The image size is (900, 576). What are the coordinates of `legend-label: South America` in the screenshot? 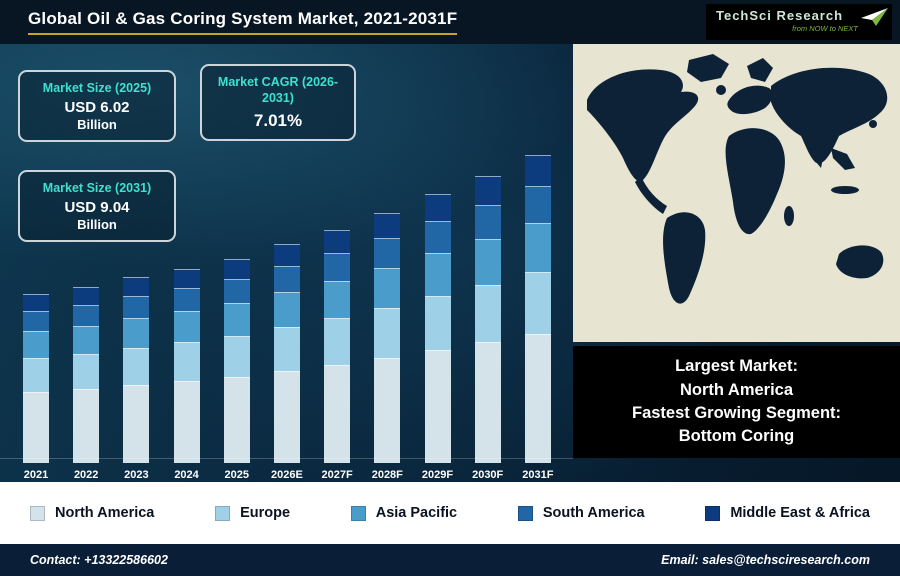 It's located at (593, 513).